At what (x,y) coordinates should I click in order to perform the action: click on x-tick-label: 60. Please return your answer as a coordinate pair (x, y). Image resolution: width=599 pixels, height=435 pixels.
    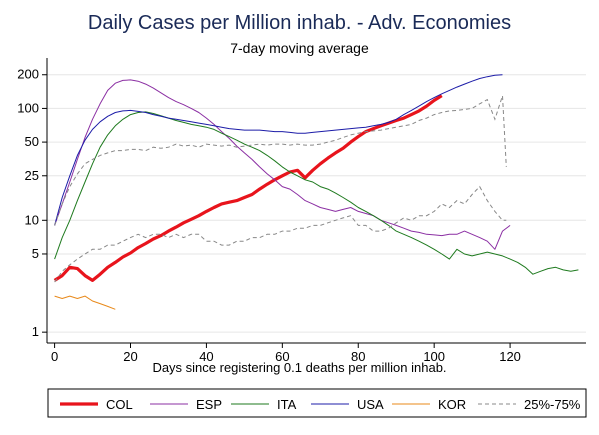
    Looking at the image, I should click on (282, 356).